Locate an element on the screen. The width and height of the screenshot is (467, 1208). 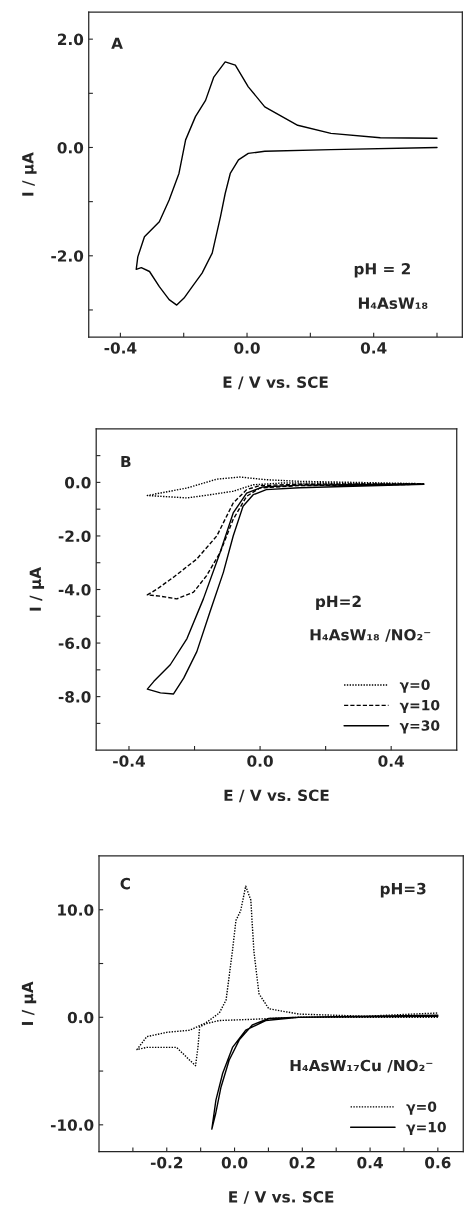
x-tick-label: 0.6 is located at coordinates (438, 1162).